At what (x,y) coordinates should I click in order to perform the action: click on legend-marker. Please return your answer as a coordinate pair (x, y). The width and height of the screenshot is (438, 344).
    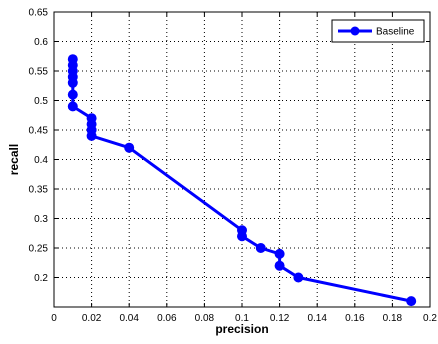
    Looking at the image, I should click on (355, 31).